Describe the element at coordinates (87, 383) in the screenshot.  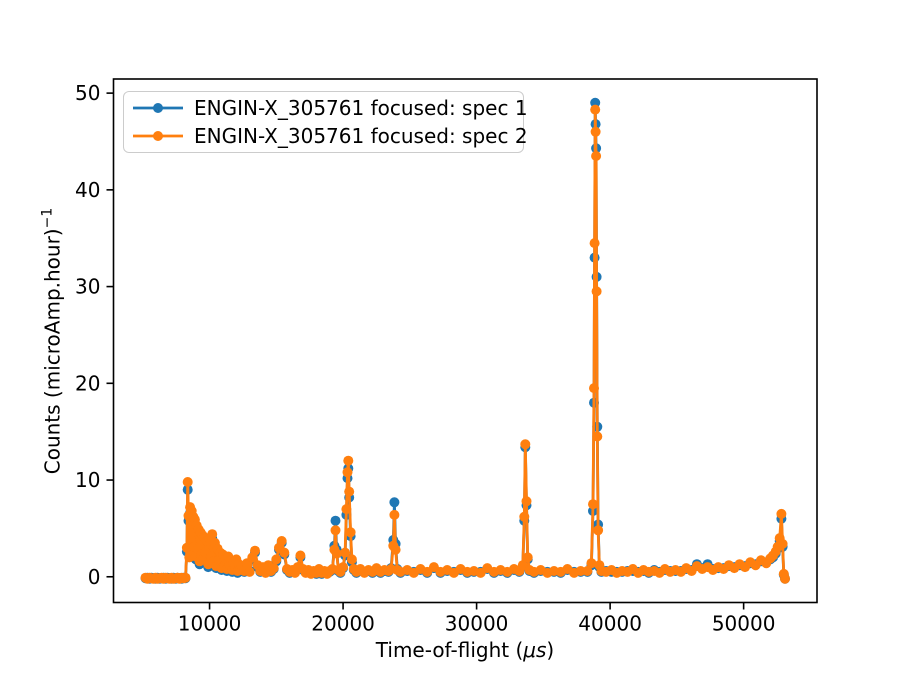
I see `y-tick-label: 20` at that location.